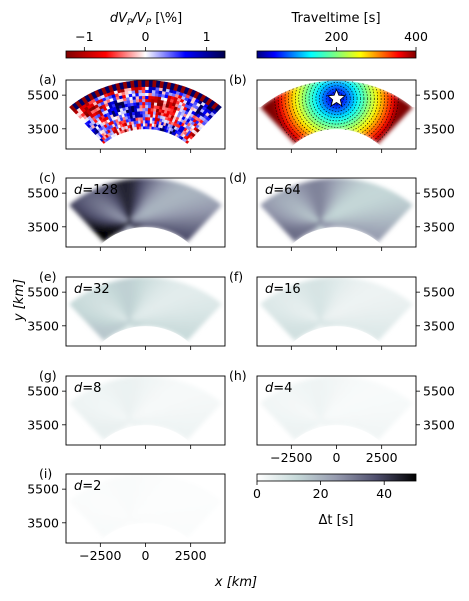 This screenshot has width=469, height=601. I want to click on panel-e-image, so click(145, 311).